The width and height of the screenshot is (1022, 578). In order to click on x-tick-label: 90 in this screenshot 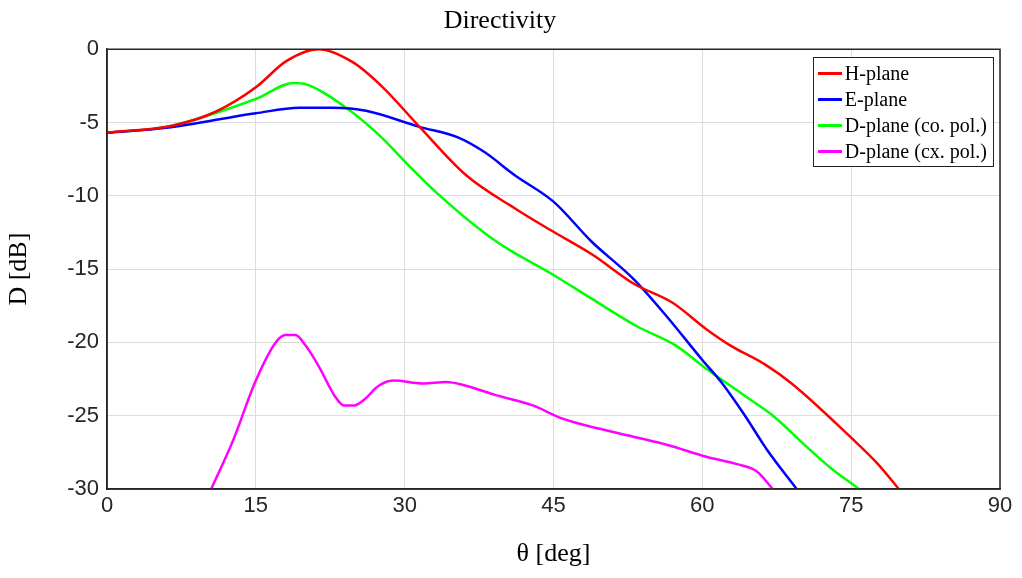, I will do `click(1000, 505)`.